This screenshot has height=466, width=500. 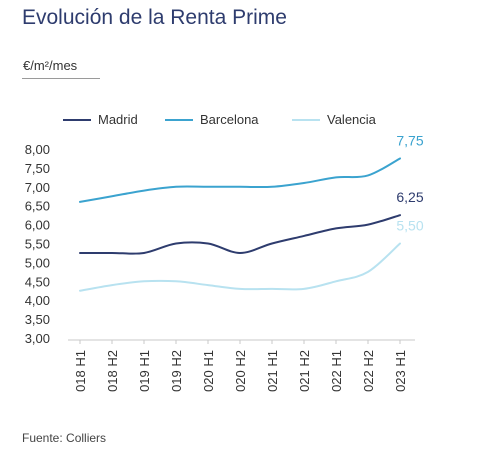 I want to click on series-line-valencia, so click(x=240, y=267).